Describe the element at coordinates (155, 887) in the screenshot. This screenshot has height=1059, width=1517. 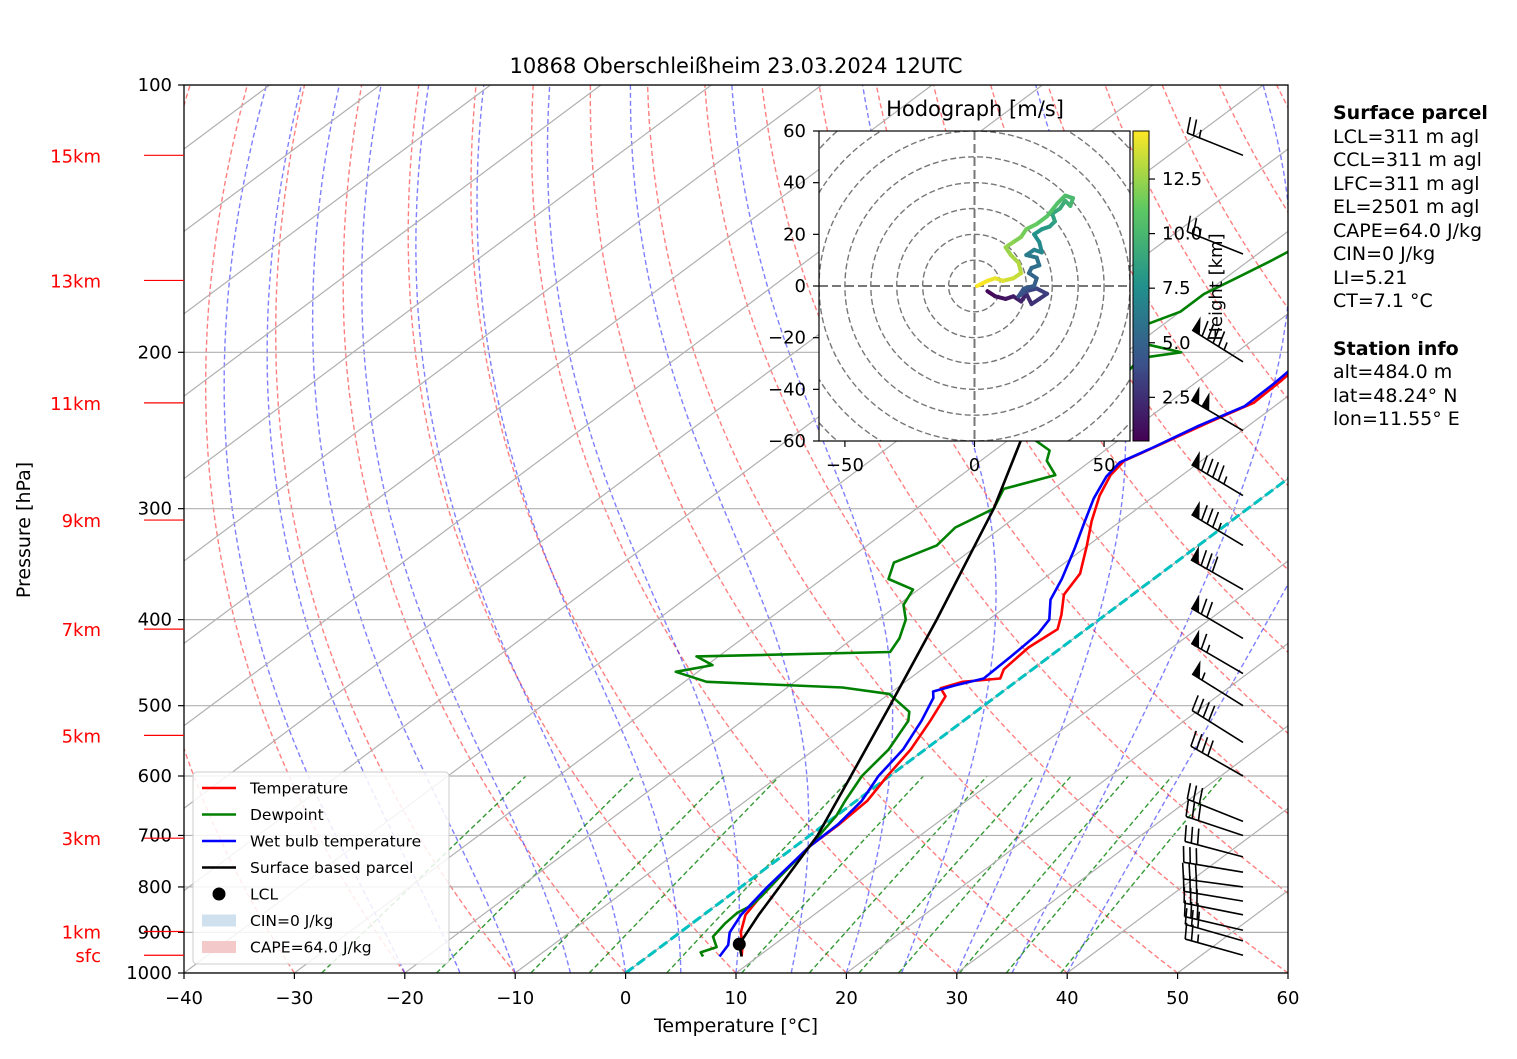
I see `y-tick-label: 800` at that location.